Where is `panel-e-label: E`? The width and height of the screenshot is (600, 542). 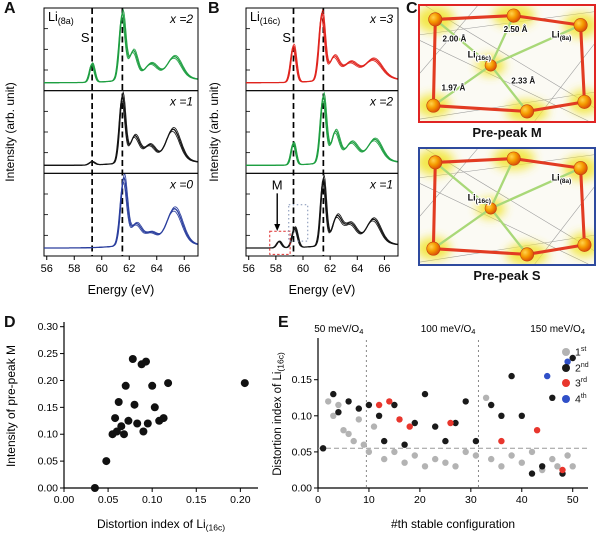 panel-e-label: E is located at coordinates (283, 322).